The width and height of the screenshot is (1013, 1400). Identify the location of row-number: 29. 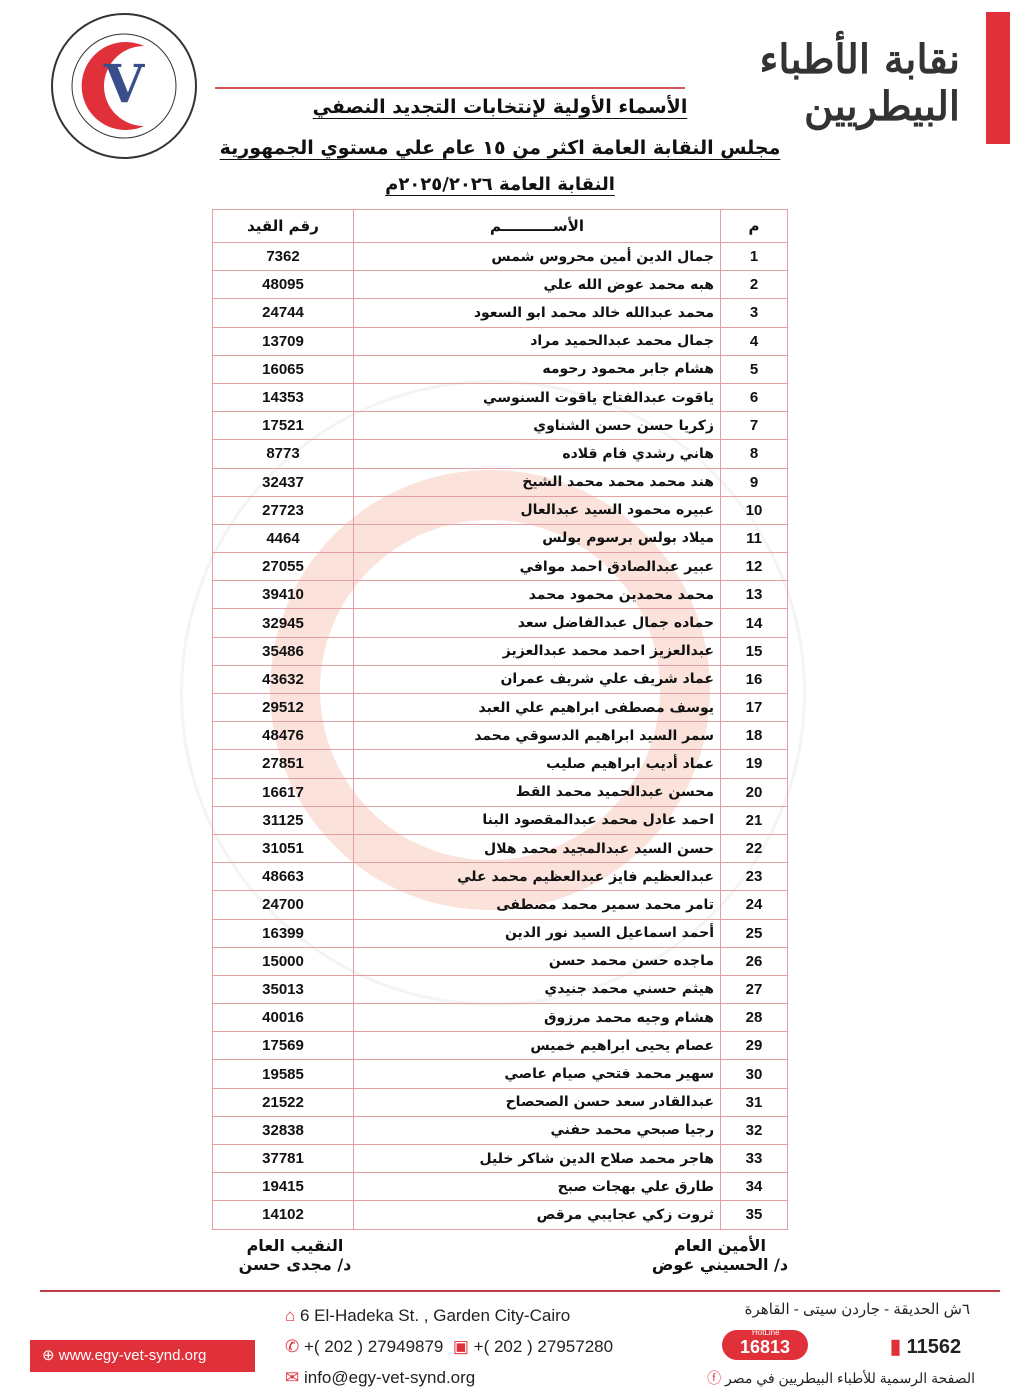
(754, 1046).